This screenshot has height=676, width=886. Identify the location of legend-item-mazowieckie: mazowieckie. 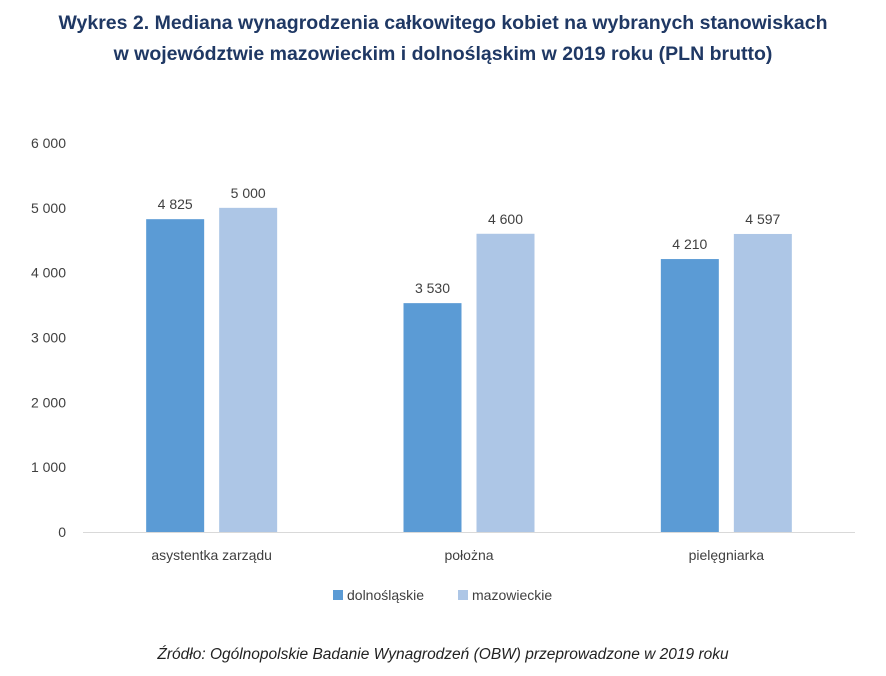
(512, 595).